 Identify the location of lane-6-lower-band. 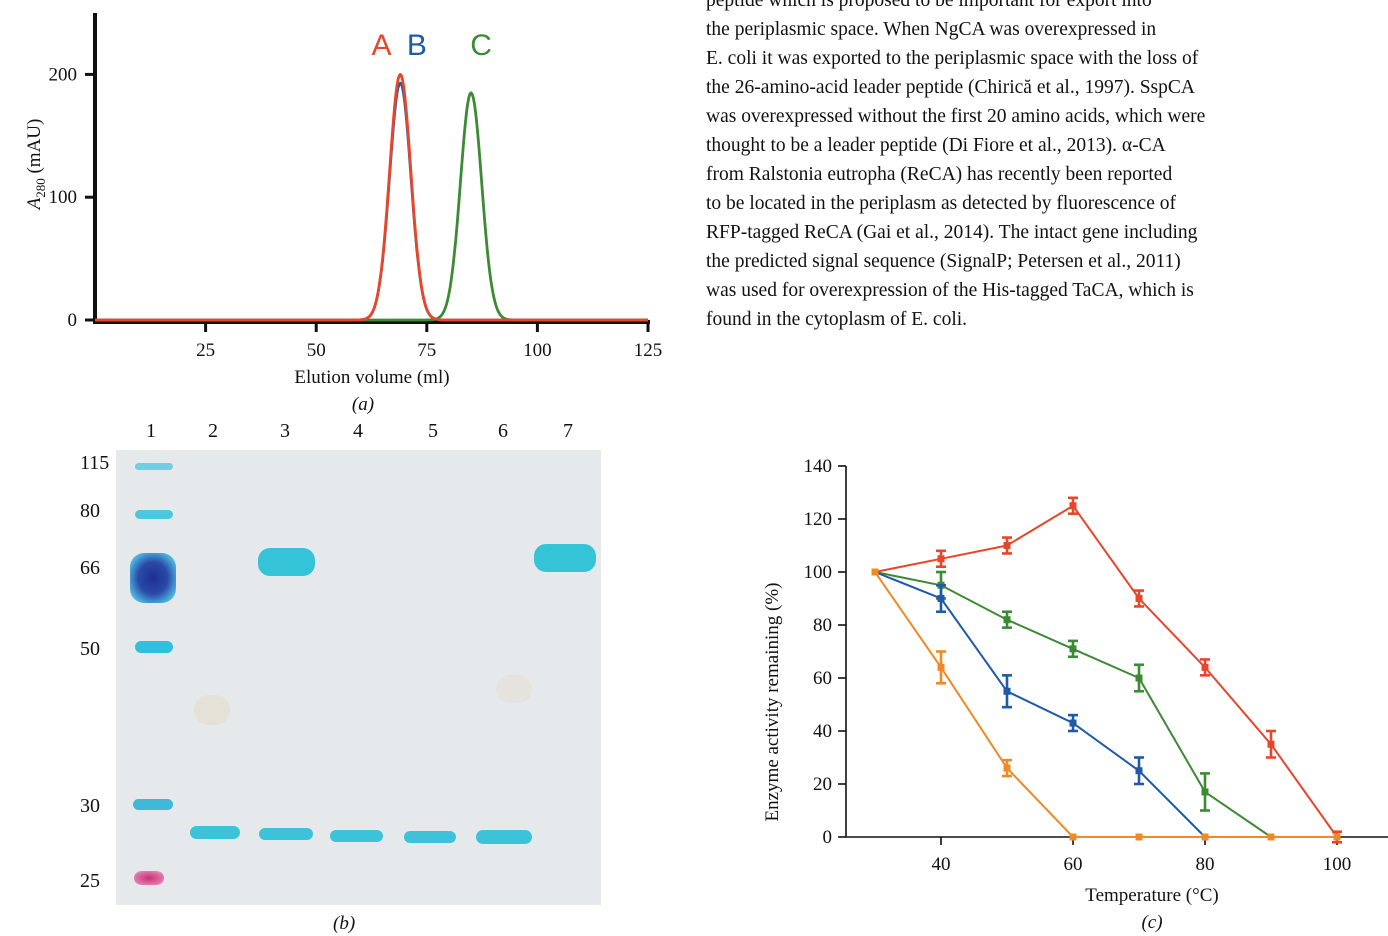
(504, 837).